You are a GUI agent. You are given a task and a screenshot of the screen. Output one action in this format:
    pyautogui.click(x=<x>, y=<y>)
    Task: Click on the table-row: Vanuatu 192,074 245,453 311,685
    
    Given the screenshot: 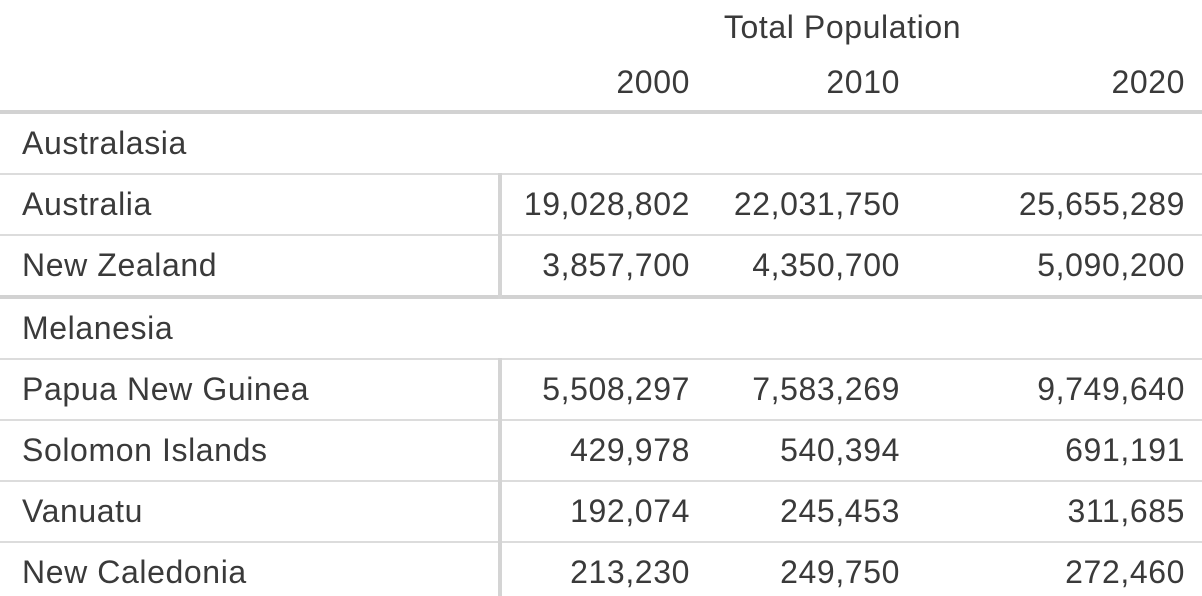 What is the action you would take?
    pyautogui.click(x=601, y=511)
    